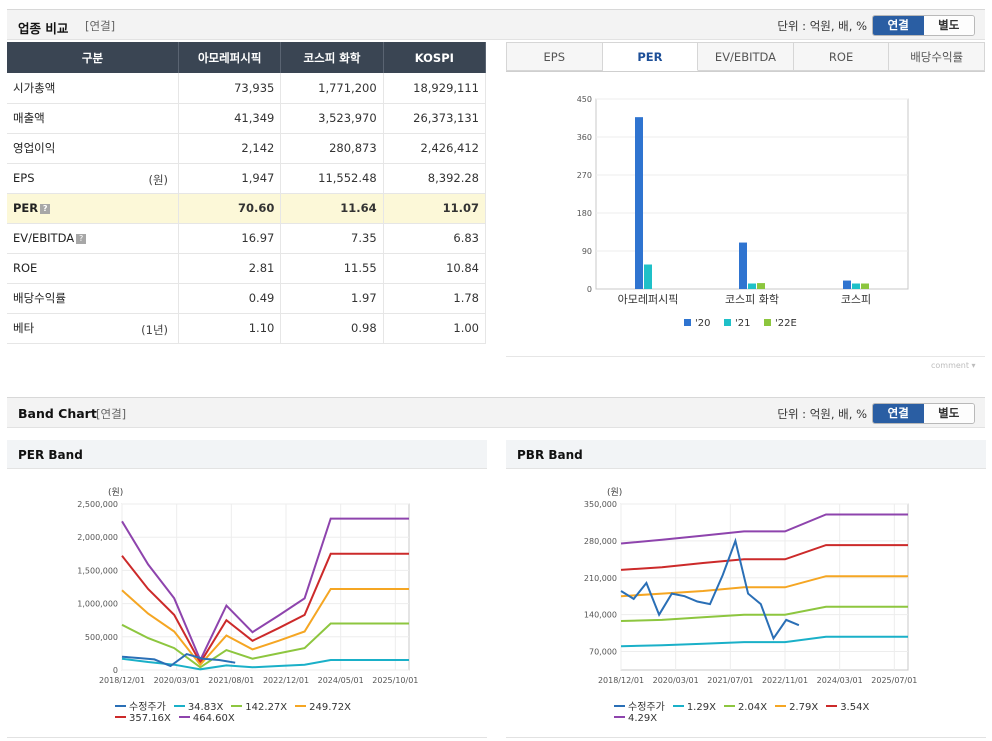  Describe the element at coordinates (435, 57) in the screenshot. I see `column-header: KOSPI` at that location.